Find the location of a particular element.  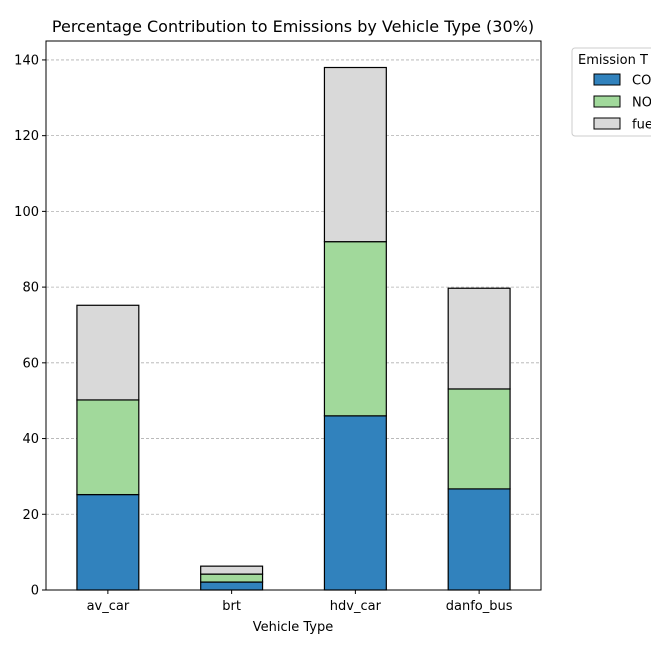

legend: Emission T CO NO fue is located at coordinates (611, 92).